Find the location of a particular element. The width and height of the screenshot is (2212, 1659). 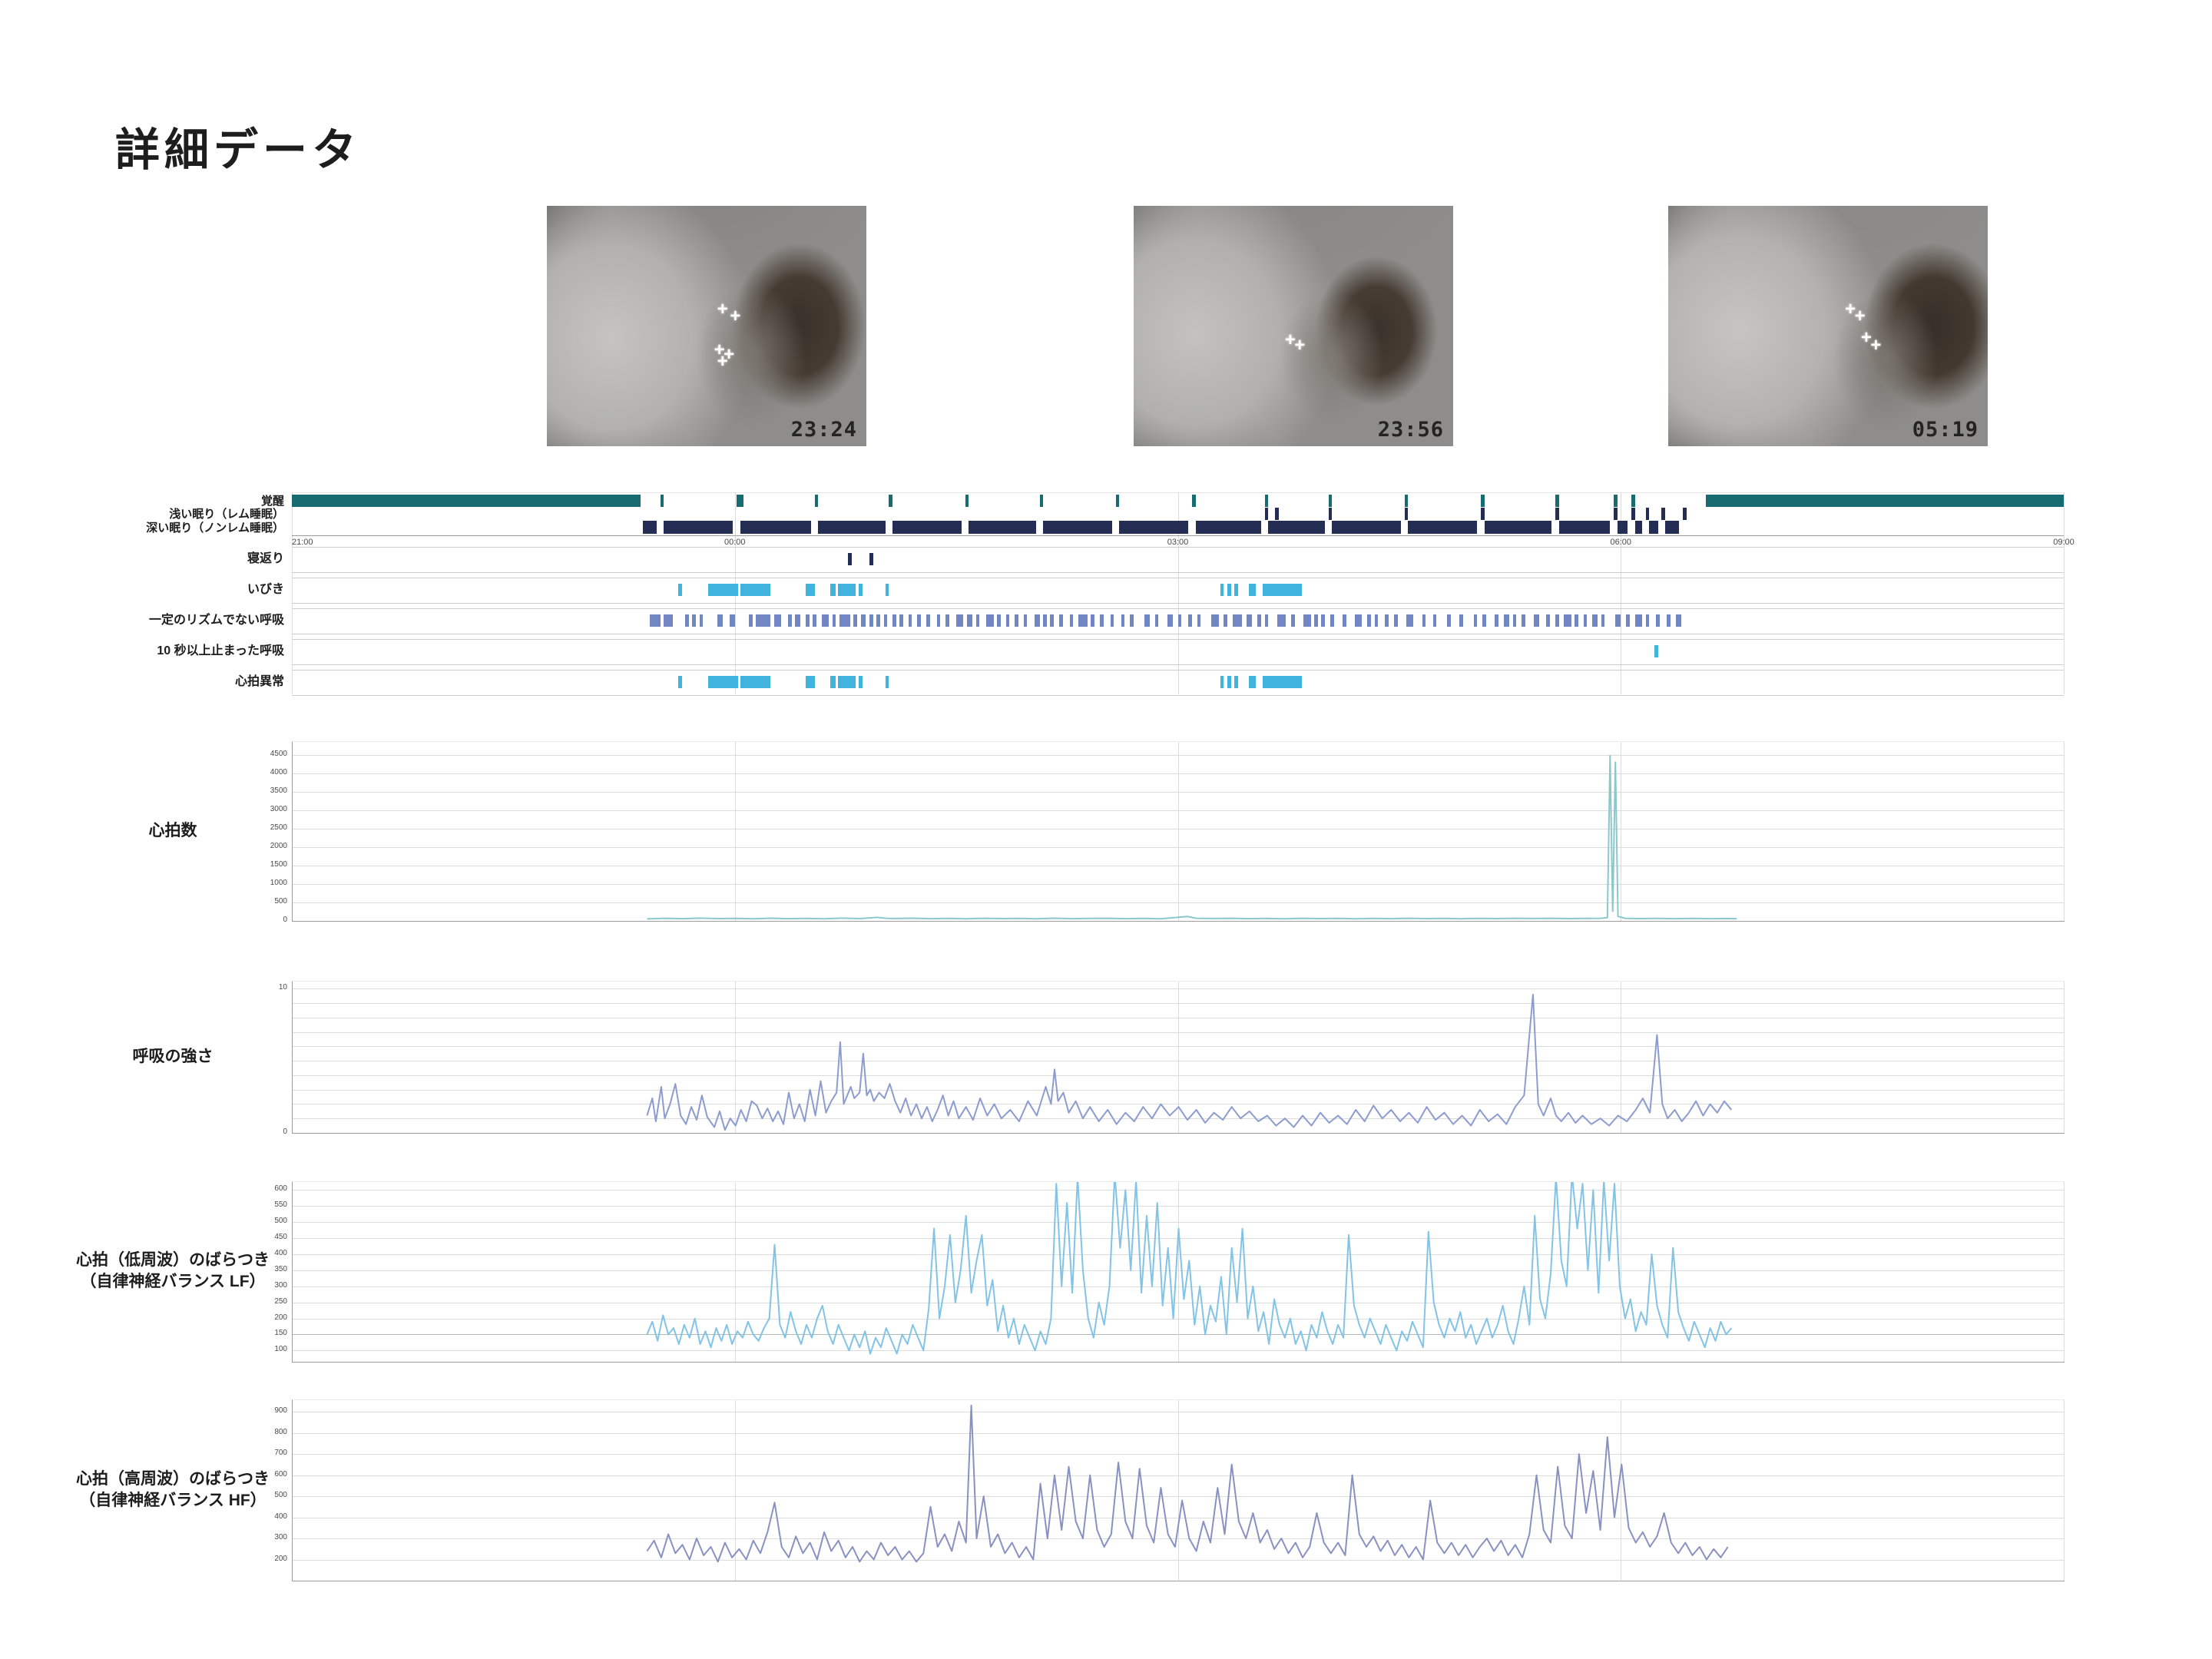

y-tick-label: 1000 is located at coordinates (278, 882).